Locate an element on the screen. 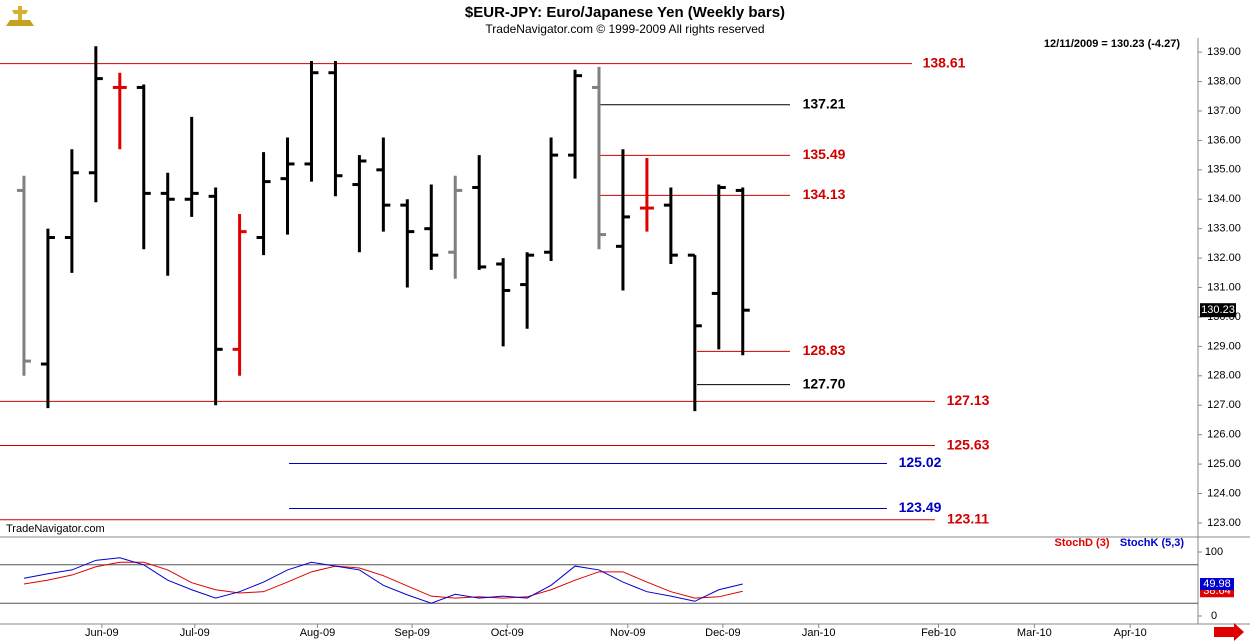  price-annotation: 12/11/2009 = 130.23 (-4.27) is located at coordinates (1112, 44).